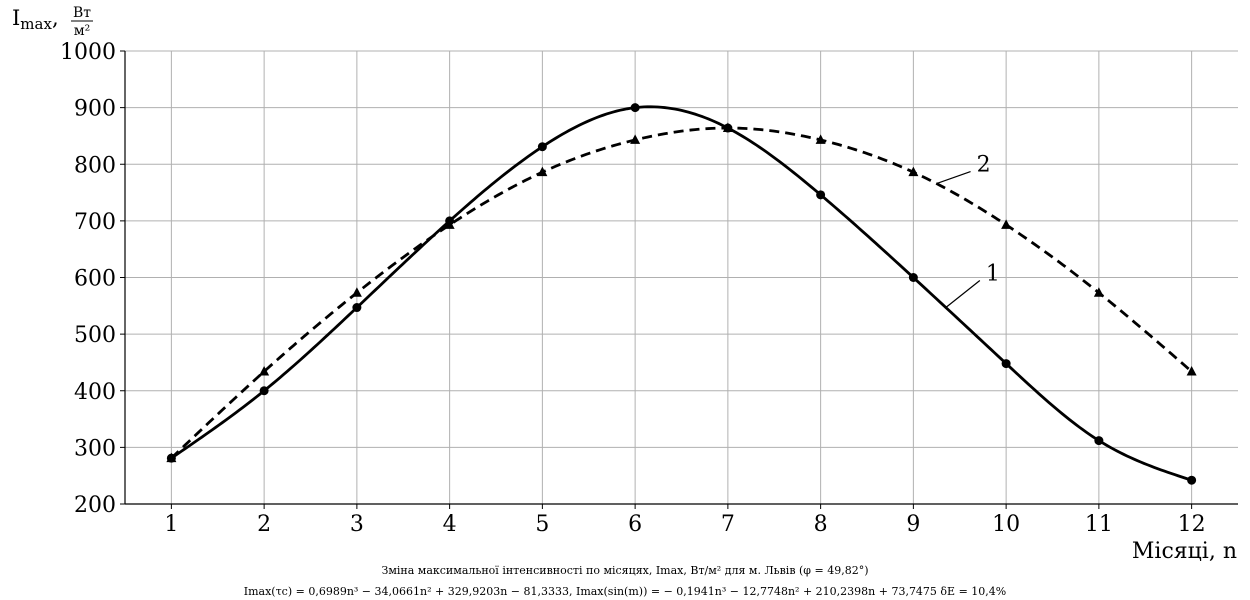 This screenshot has width=1250, height=600. I want to click on annotations: 12, so click(968, 230).